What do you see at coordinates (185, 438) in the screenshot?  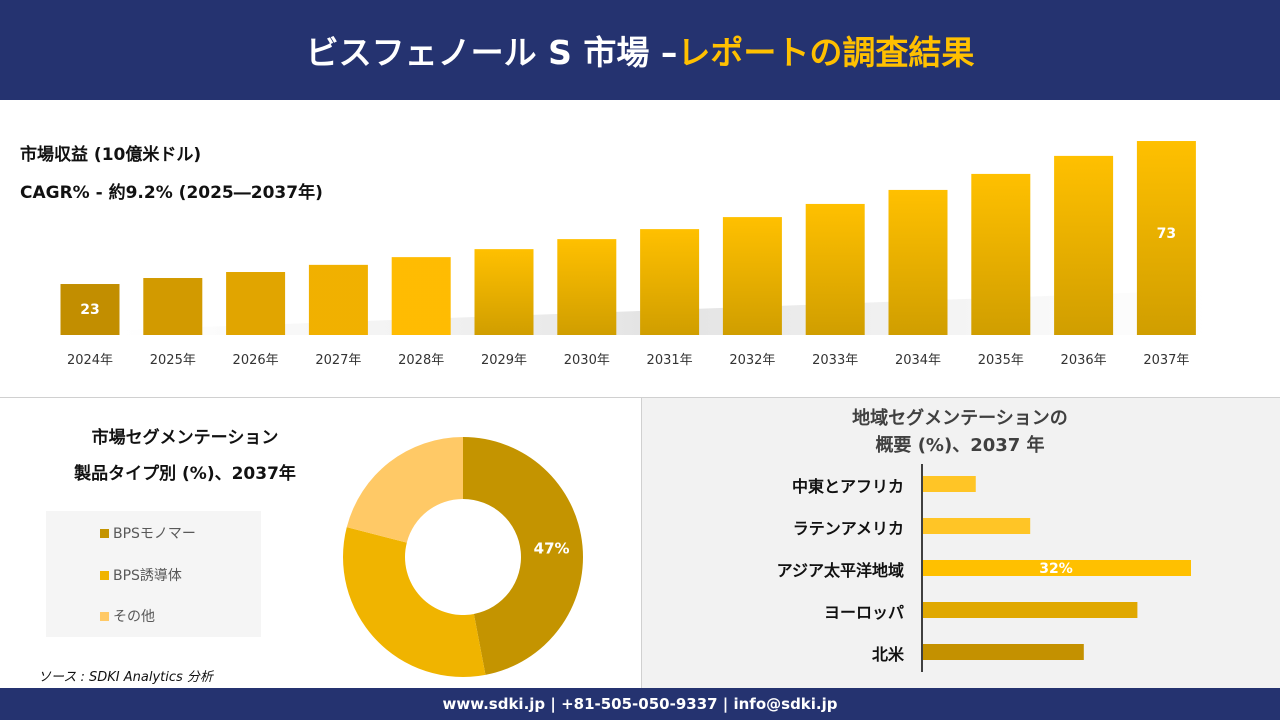 I see `segment-title-1: 市場セグメンテーション` at bounding box center [185, 438].